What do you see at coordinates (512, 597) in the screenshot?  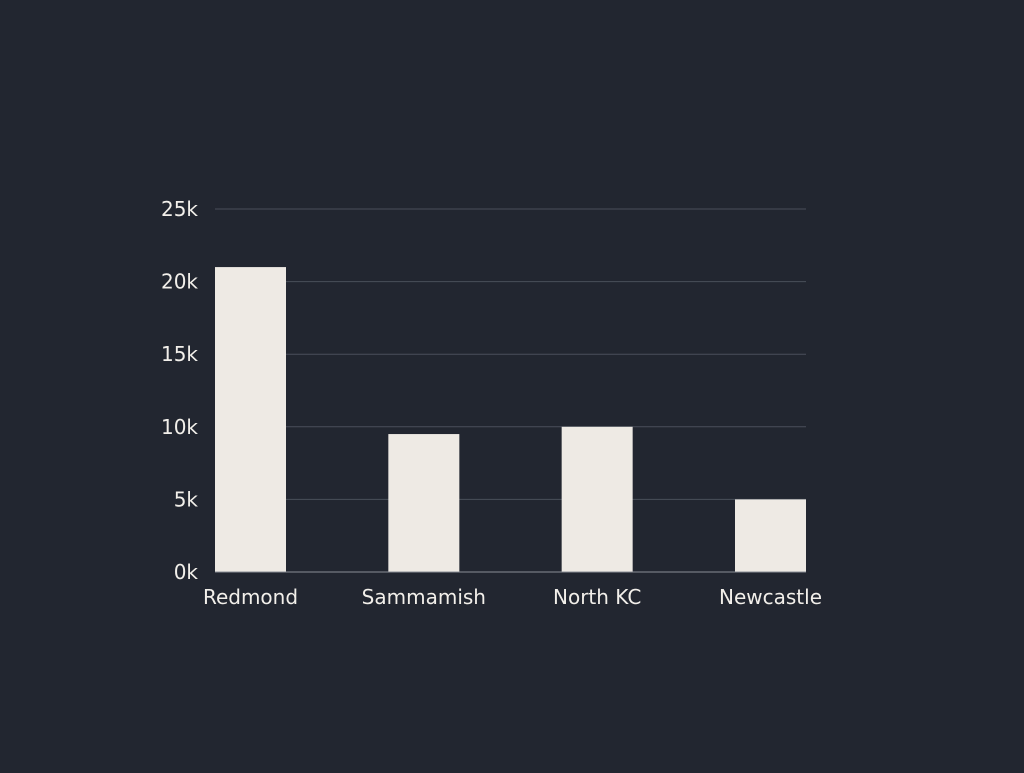 I see `x-tick-labels: Redmond Sammamish North KC Newcastle` at bounding box center [512, 597].